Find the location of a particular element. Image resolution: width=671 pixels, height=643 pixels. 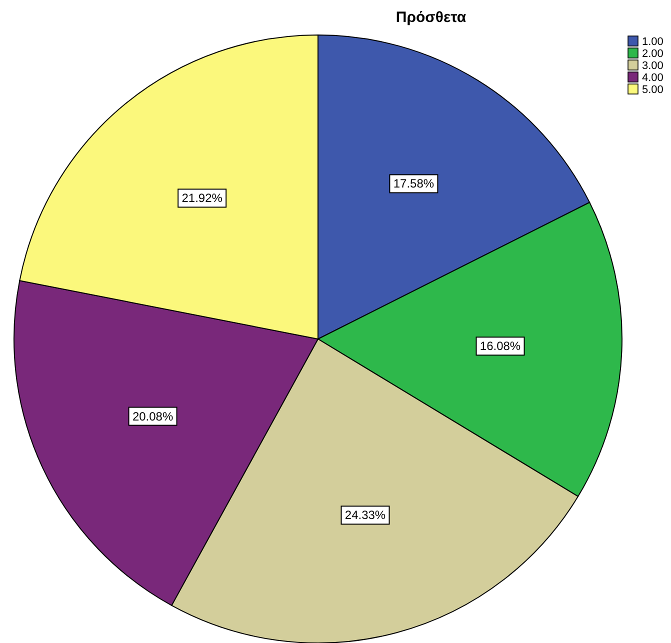

chart-title: Πρόσθετα is located at coordinates (431, 17).